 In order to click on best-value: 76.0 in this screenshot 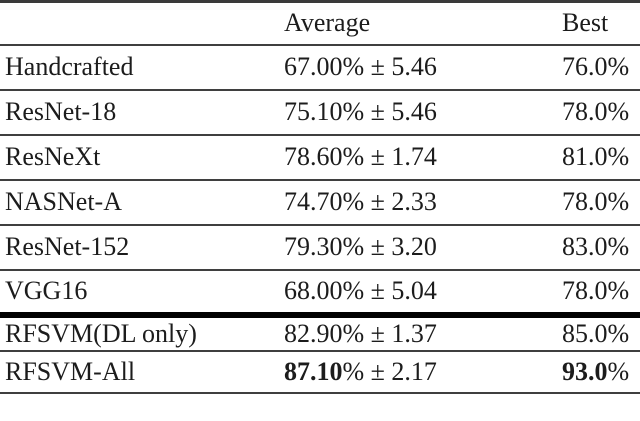, I will do `click(585, 66)`.